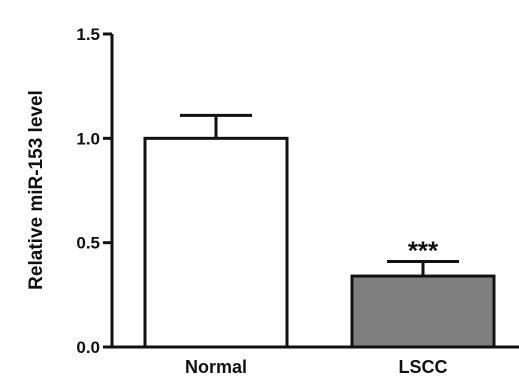 The image size is (519, 381). I want to click on significance-annotation: ***, so click(423, 250).